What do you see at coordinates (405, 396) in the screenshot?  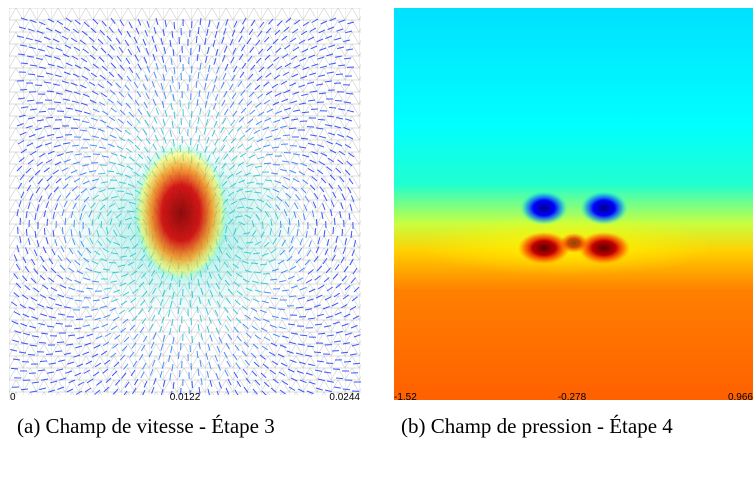 I see `colorbar-min-label: -1.52` at bounding box center [405, 396].